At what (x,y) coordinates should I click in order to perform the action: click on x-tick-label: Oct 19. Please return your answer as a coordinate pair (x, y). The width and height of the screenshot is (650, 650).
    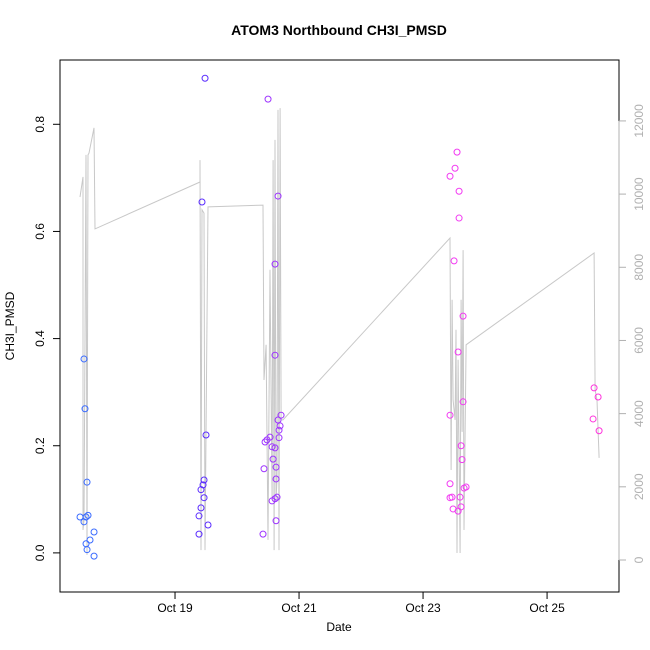
    Looking at the image, I should click on (175, 608).